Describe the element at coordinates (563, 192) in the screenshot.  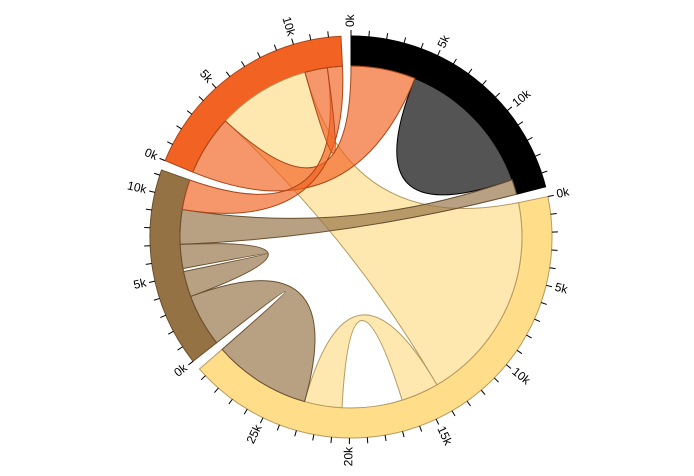
I see `tick-label-yellow-0: 0k` at that location.